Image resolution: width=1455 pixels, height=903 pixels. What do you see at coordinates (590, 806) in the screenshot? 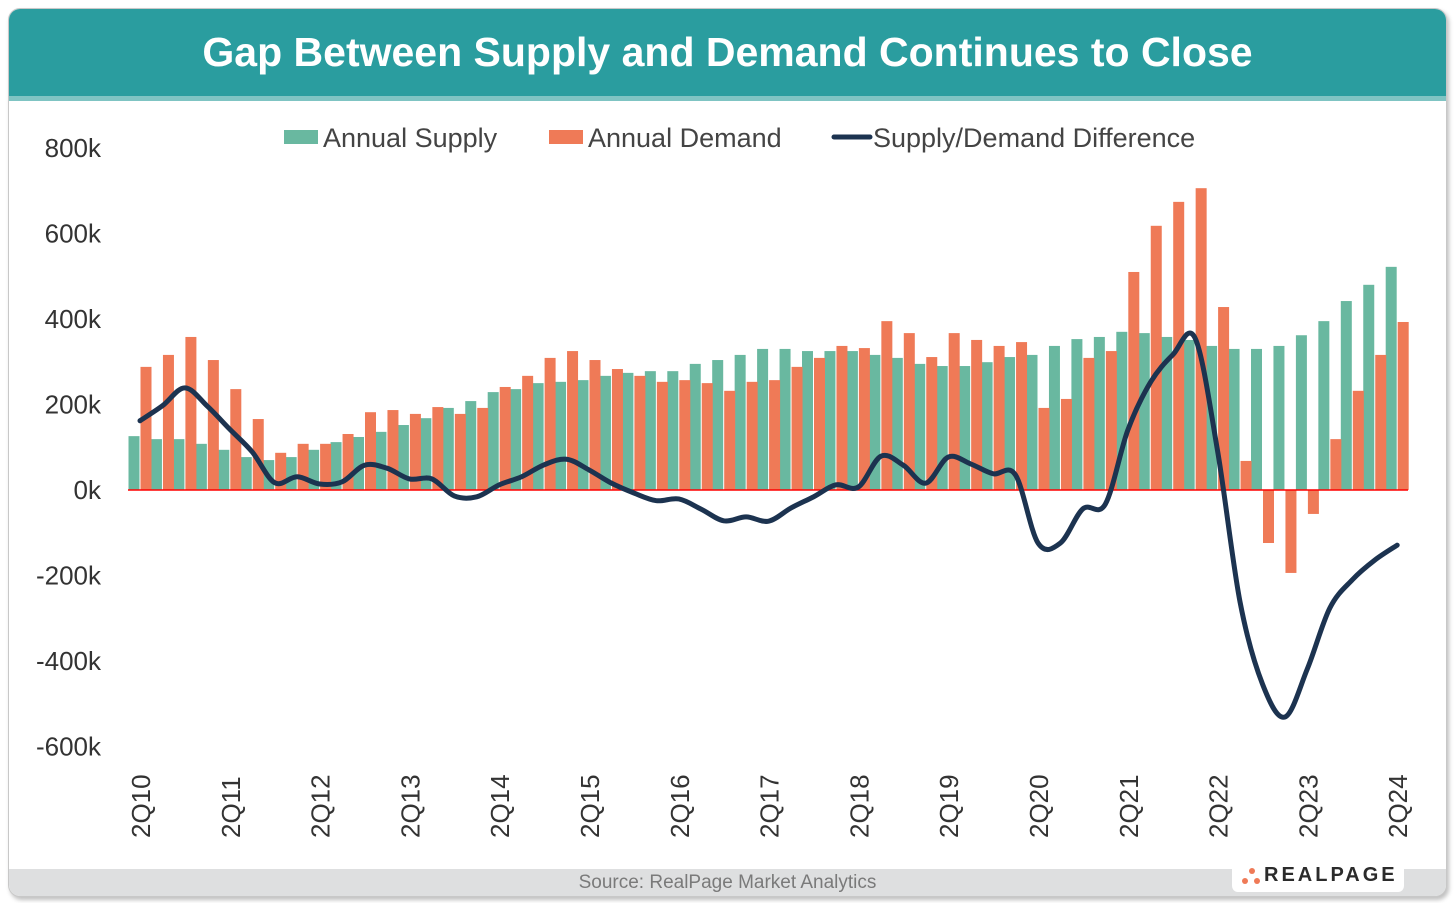
I see `x-tick-label: 2Q15` at bounding box center [590, 806].